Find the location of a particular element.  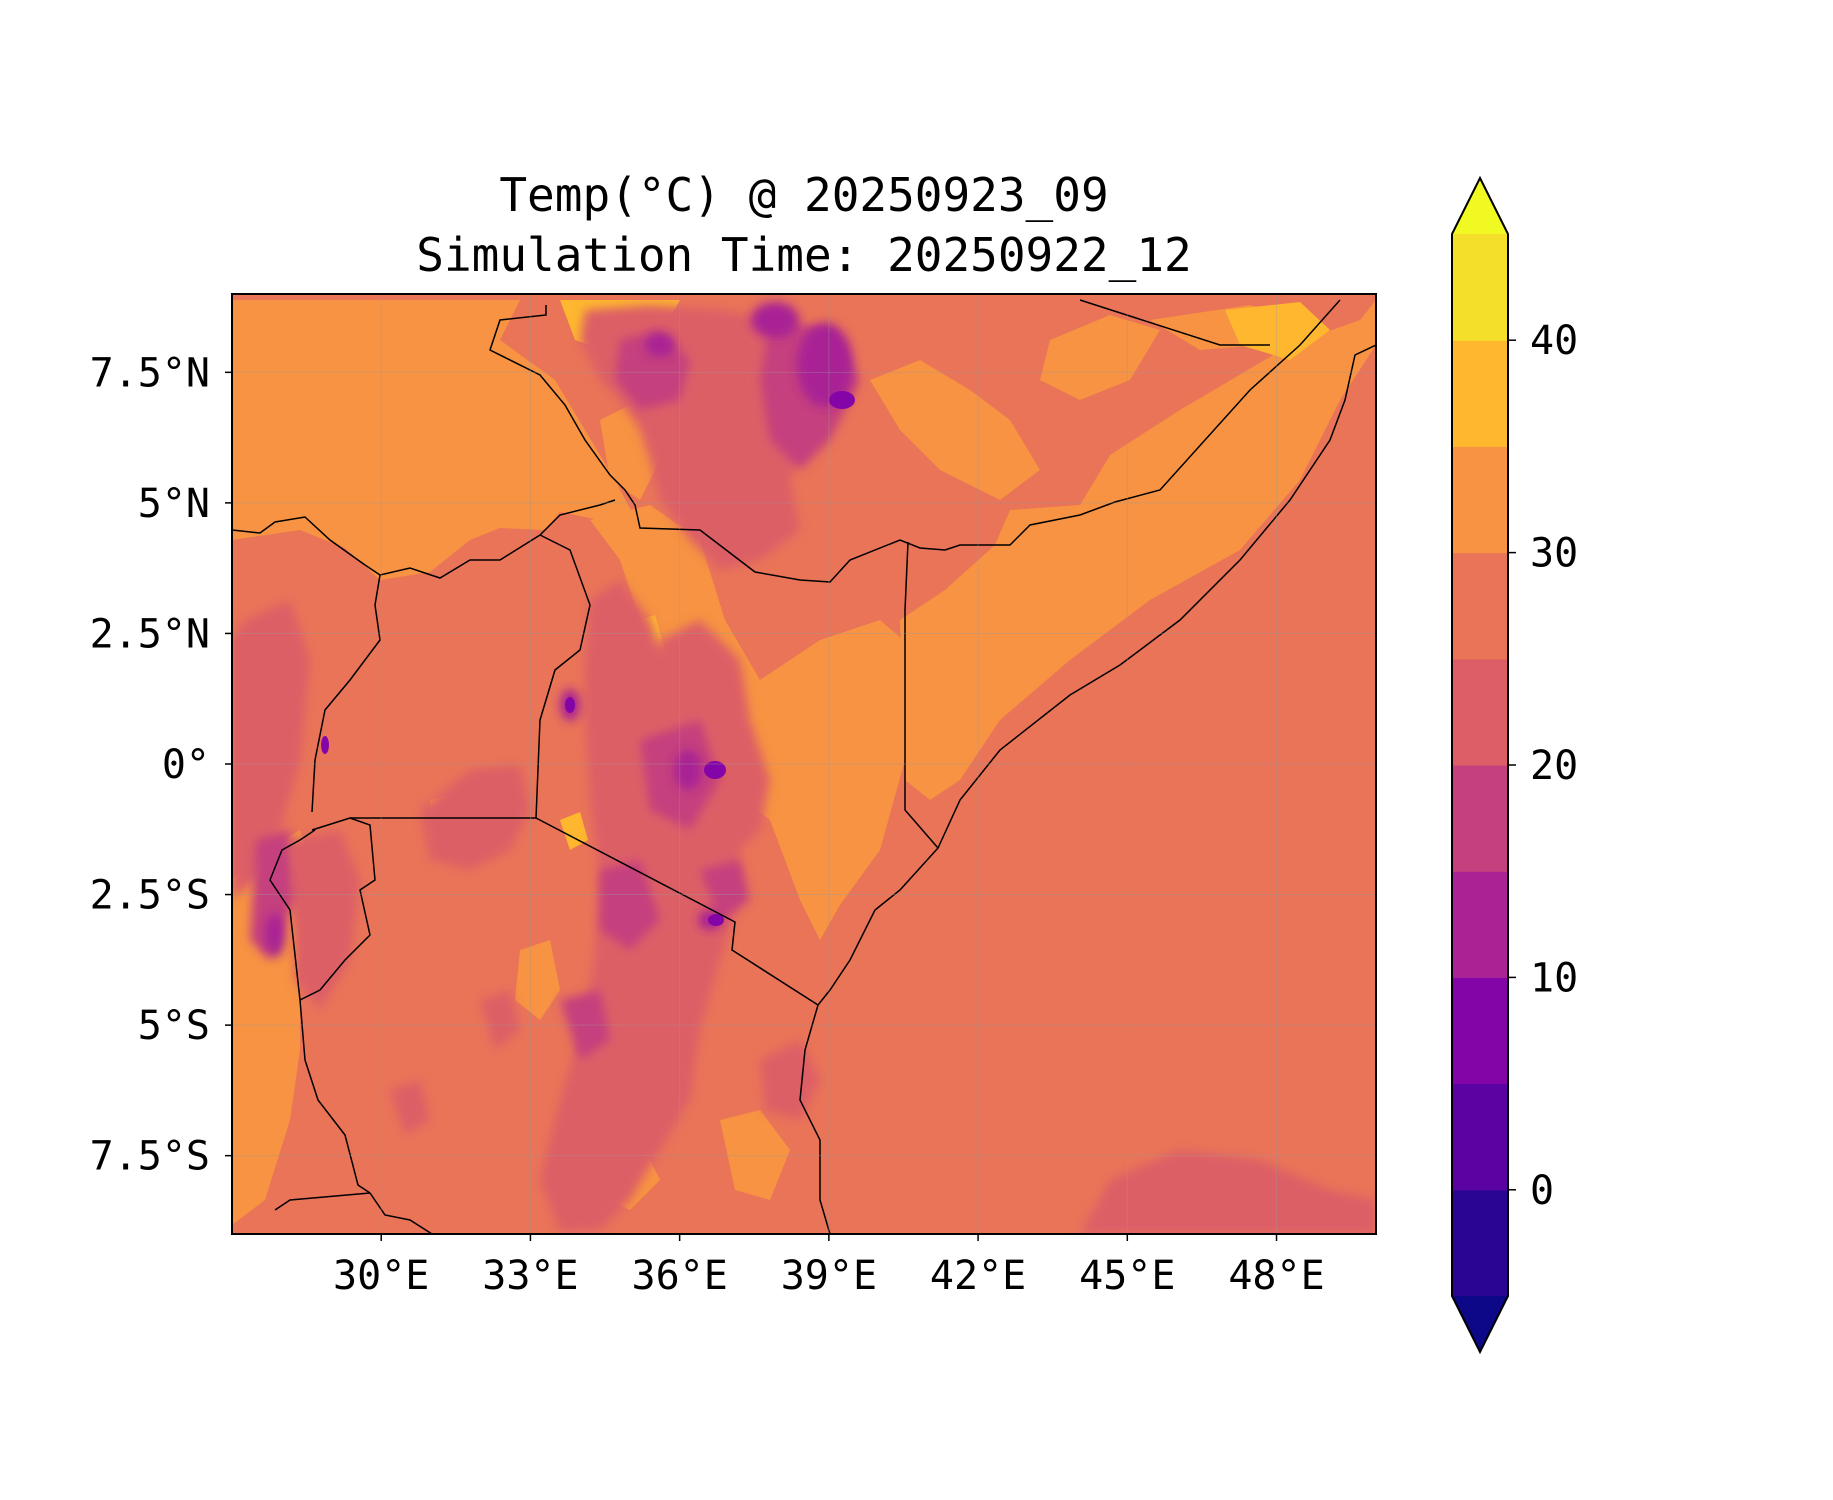

lat-tick-label: 0° is located at coordinates (186, 765).